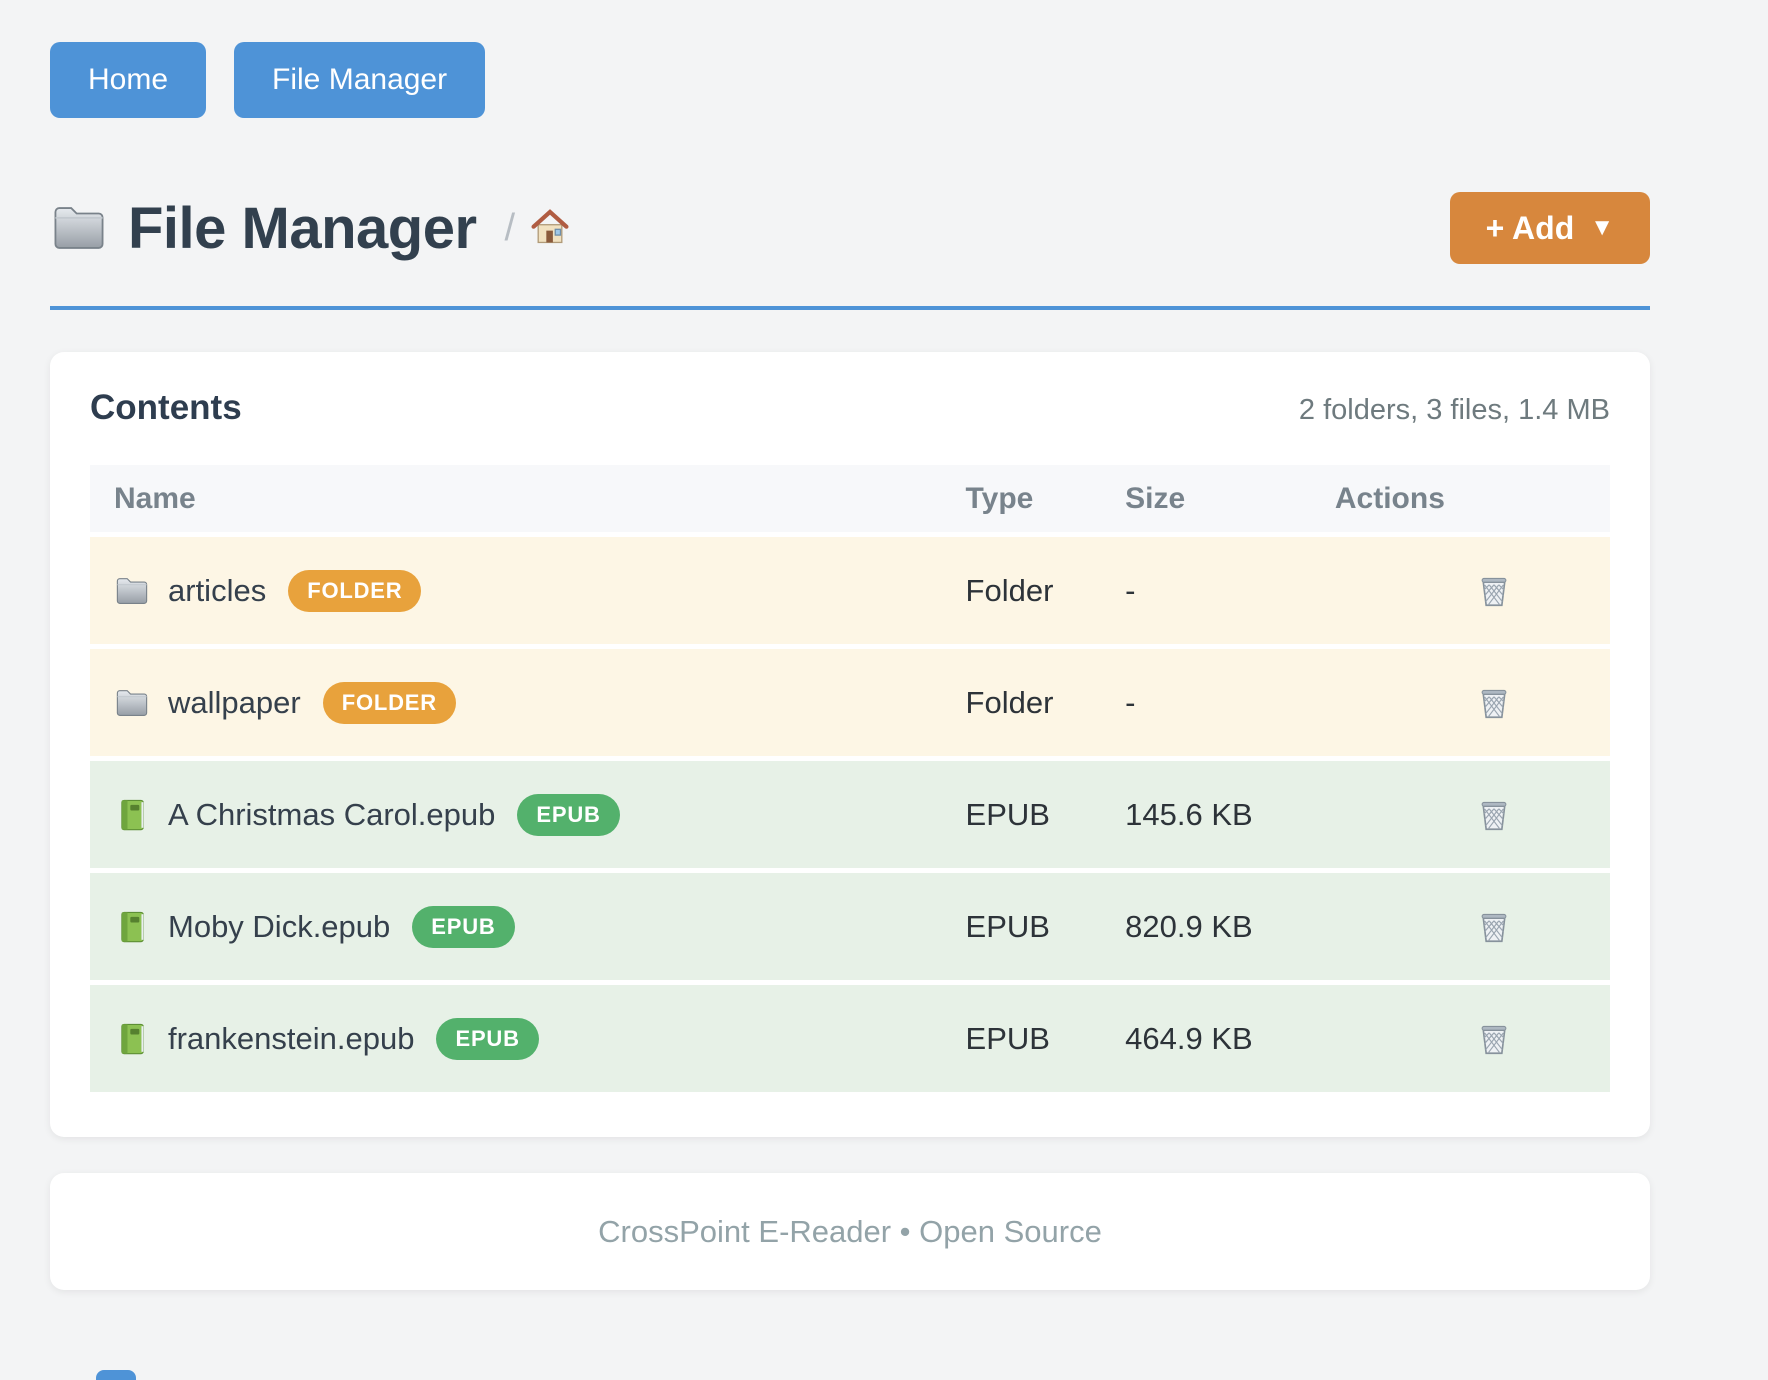 The width and height of the screenshot is (1768, 1380). I want to click on partially-visible-button, so click(116, 1375).